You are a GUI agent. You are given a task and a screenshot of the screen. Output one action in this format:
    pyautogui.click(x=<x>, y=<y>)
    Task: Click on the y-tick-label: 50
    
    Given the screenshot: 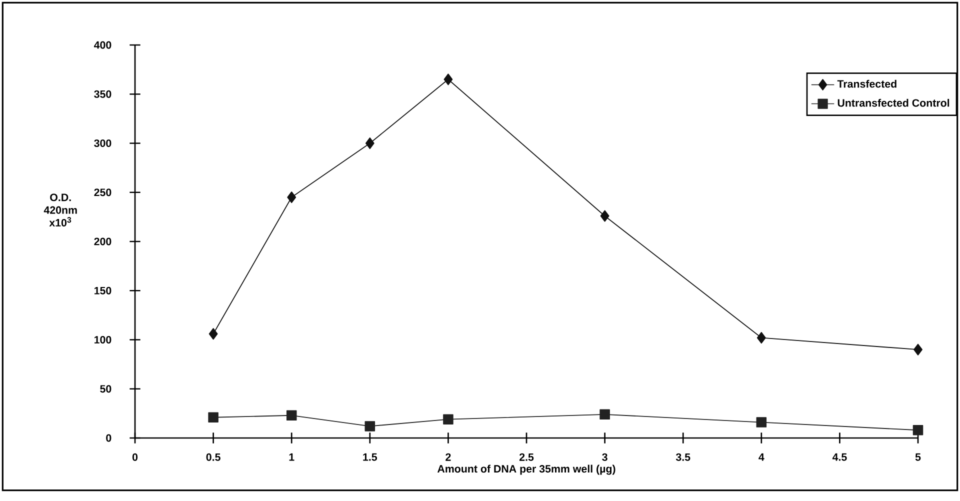 What is the action you would take?
    pyautogui.click(x=106, y=389)
    